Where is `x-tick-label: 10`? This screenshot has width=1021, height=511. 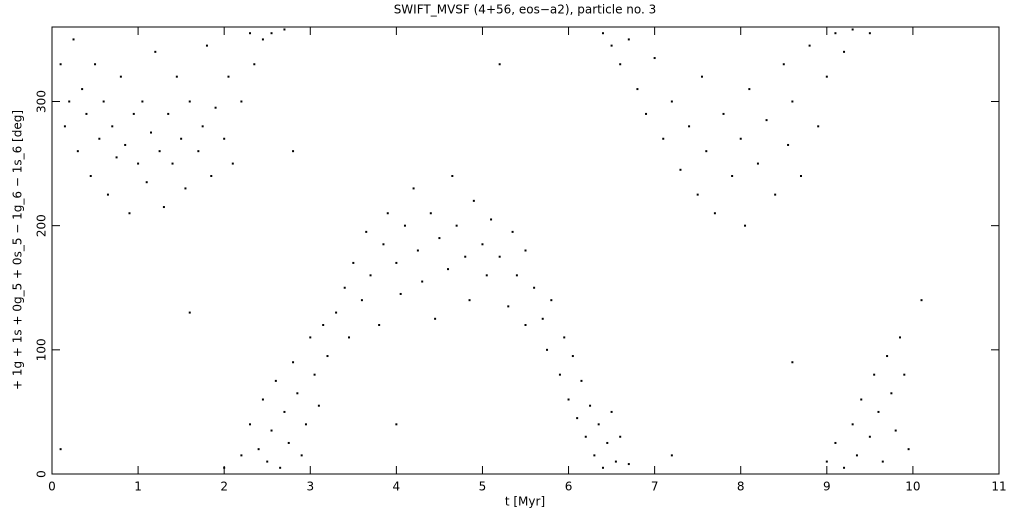
x-tick-label: 10 is located at coordinates (912, 487).